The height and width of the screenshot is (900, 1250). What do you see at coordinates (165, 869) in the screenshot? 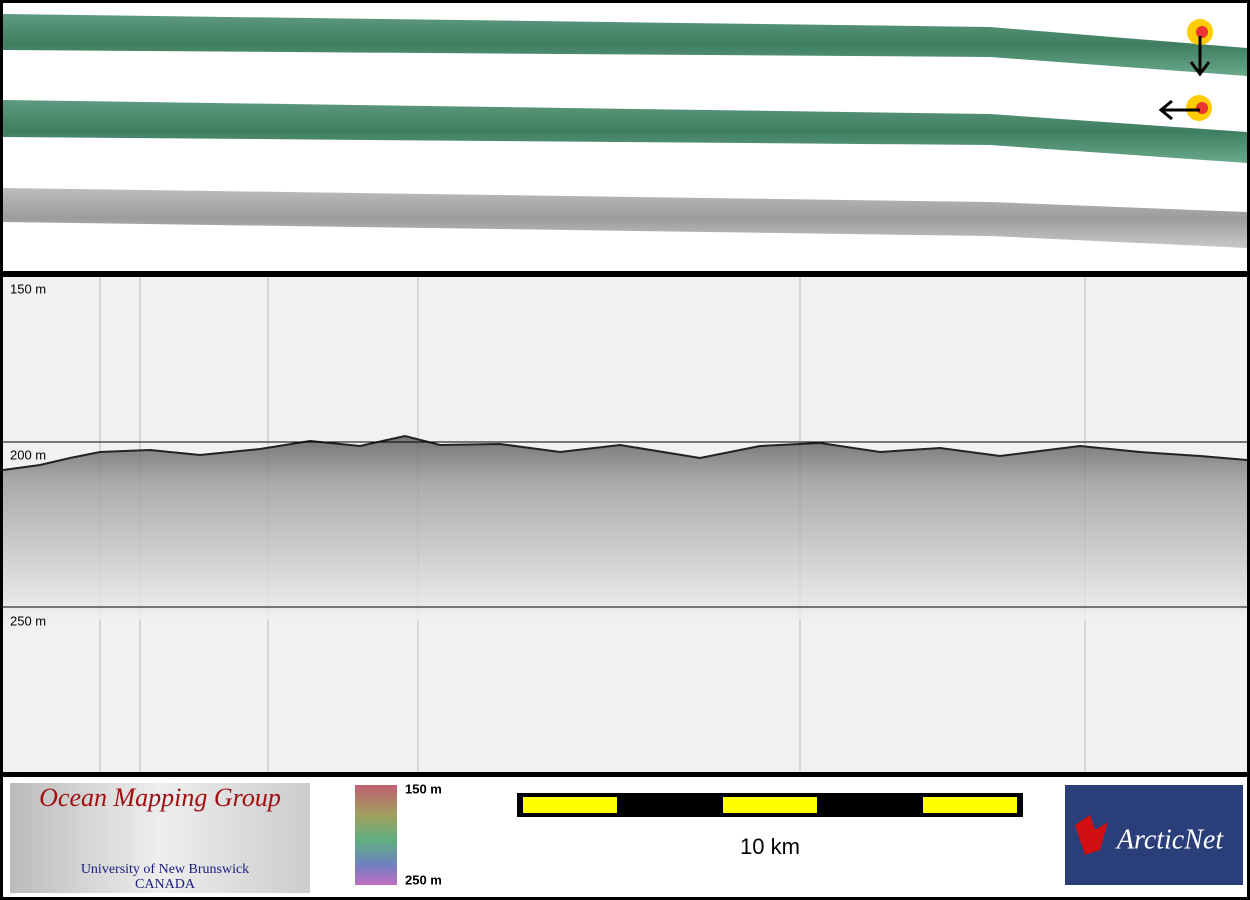
I see `logo-text: University of New Brunswick` at bounding box center [165, 869].